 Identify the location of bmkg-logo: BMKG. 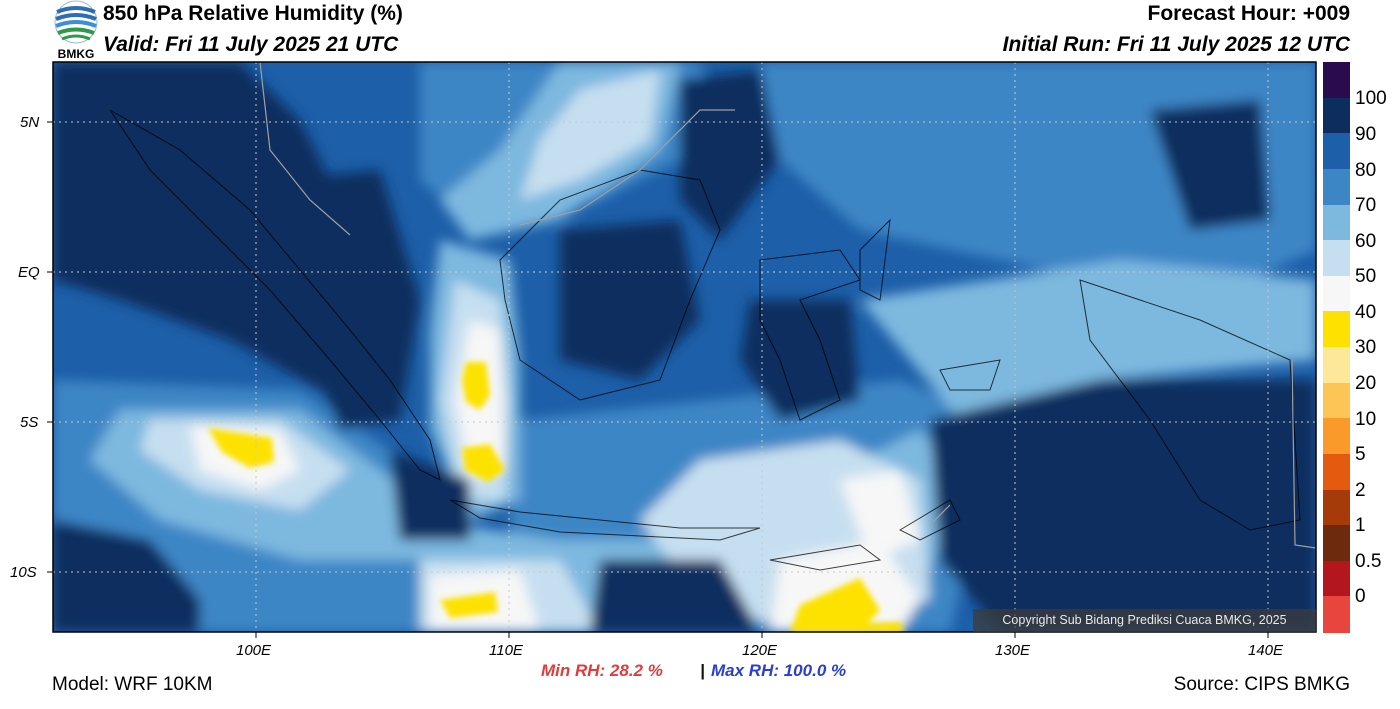
(76, 30).